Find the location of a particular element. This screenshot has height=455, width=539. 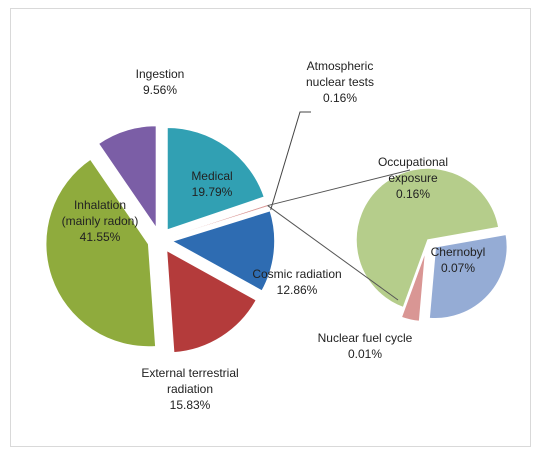

category-label: Atmospheric nuclear tests is located at coordinates (340, 74).